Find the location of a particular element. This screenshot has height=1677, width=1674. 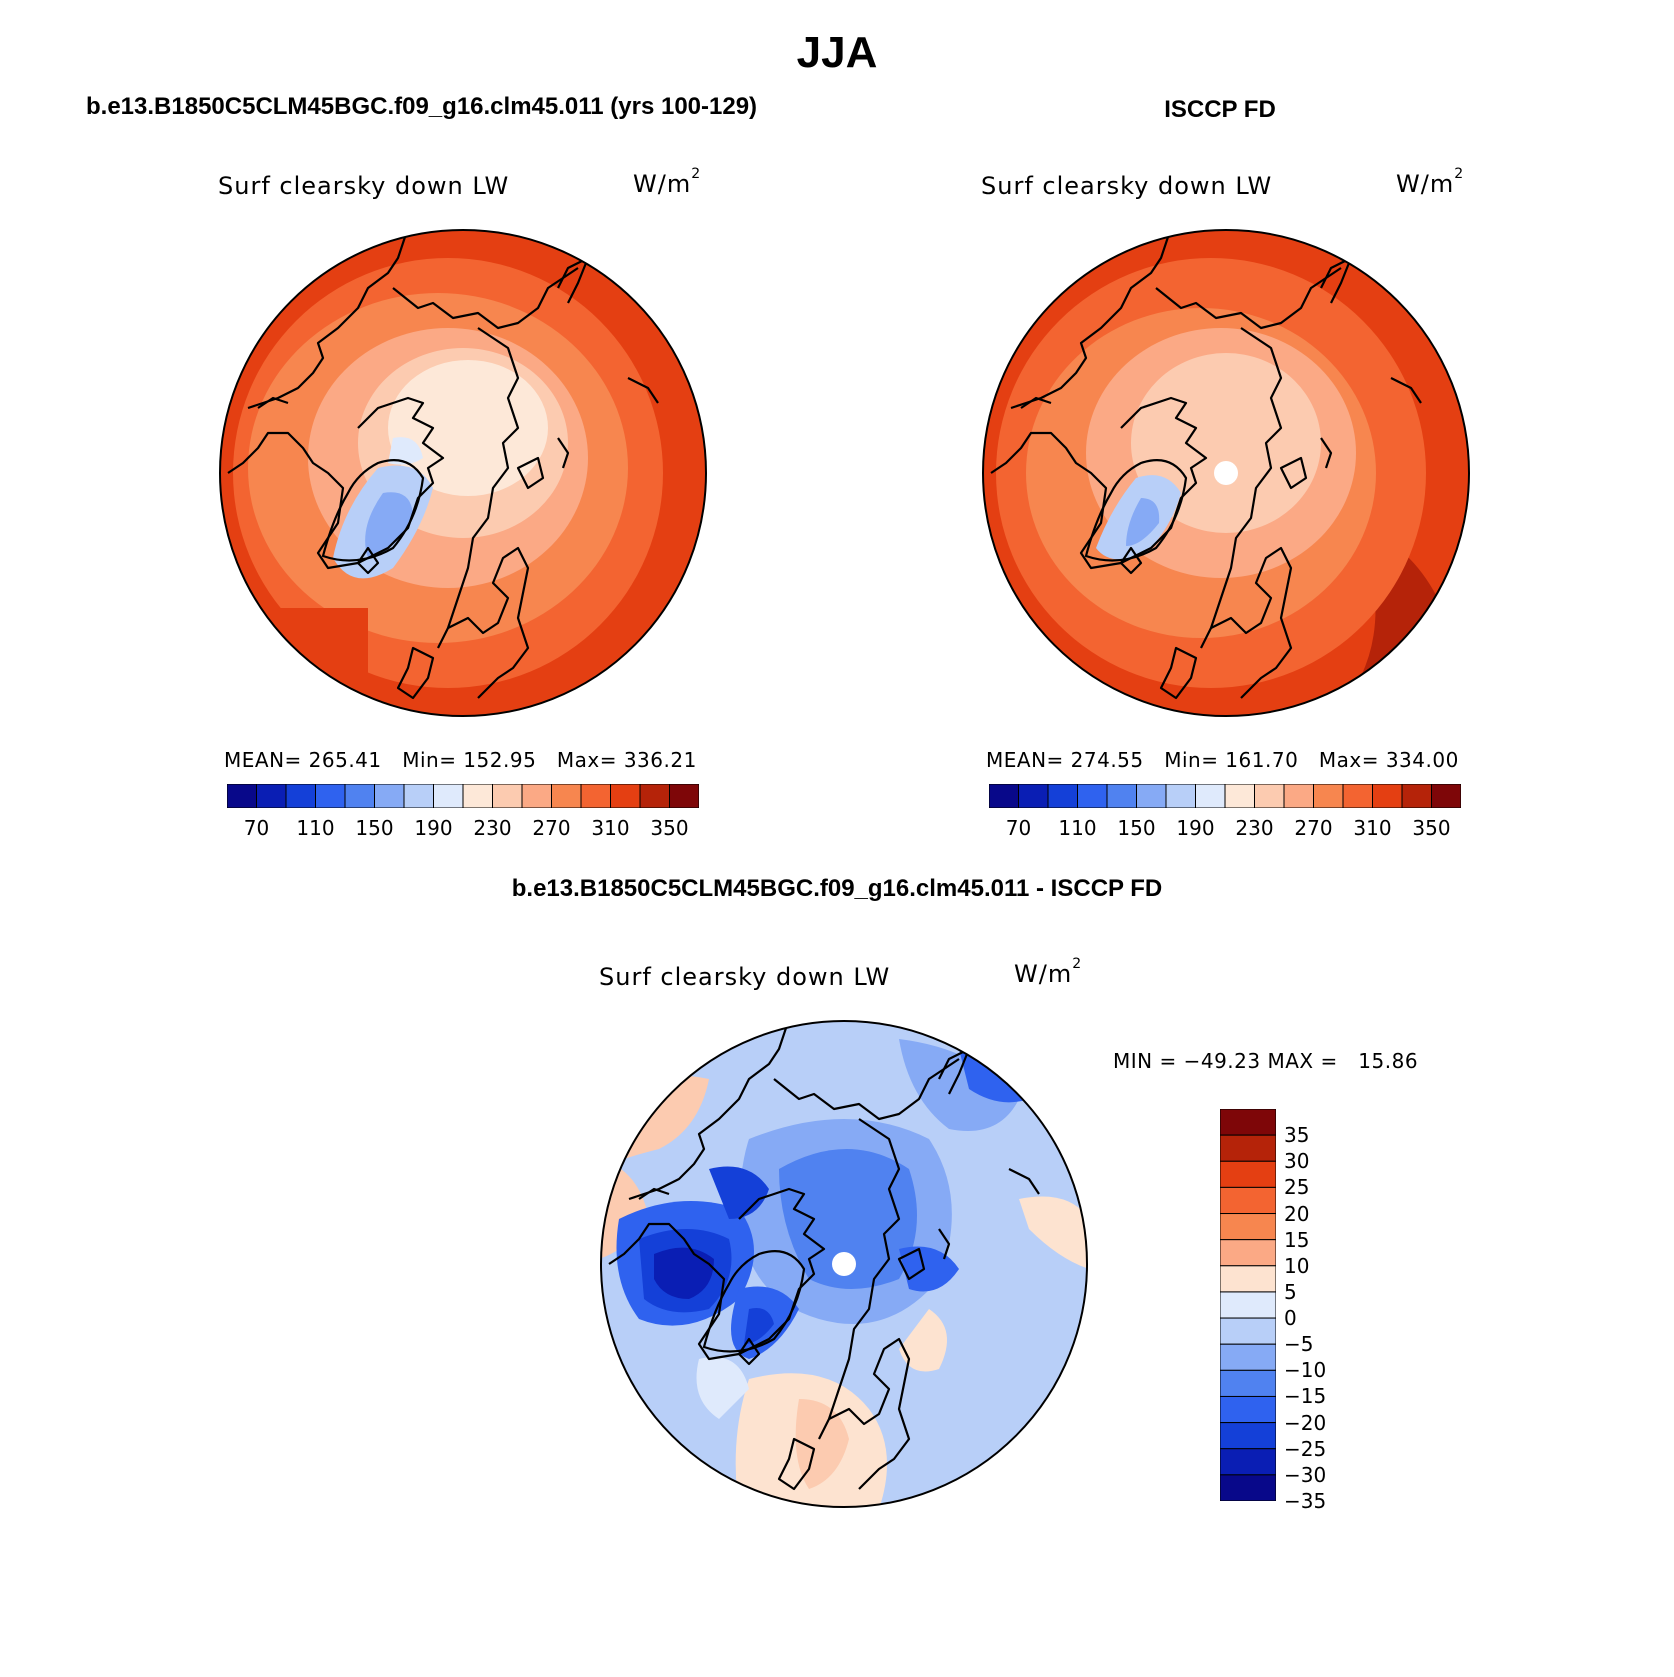

obs-stats: MEAN= 274.55 Min= 161.70 Max= 334.00 is located at coordinates (1222, 760).